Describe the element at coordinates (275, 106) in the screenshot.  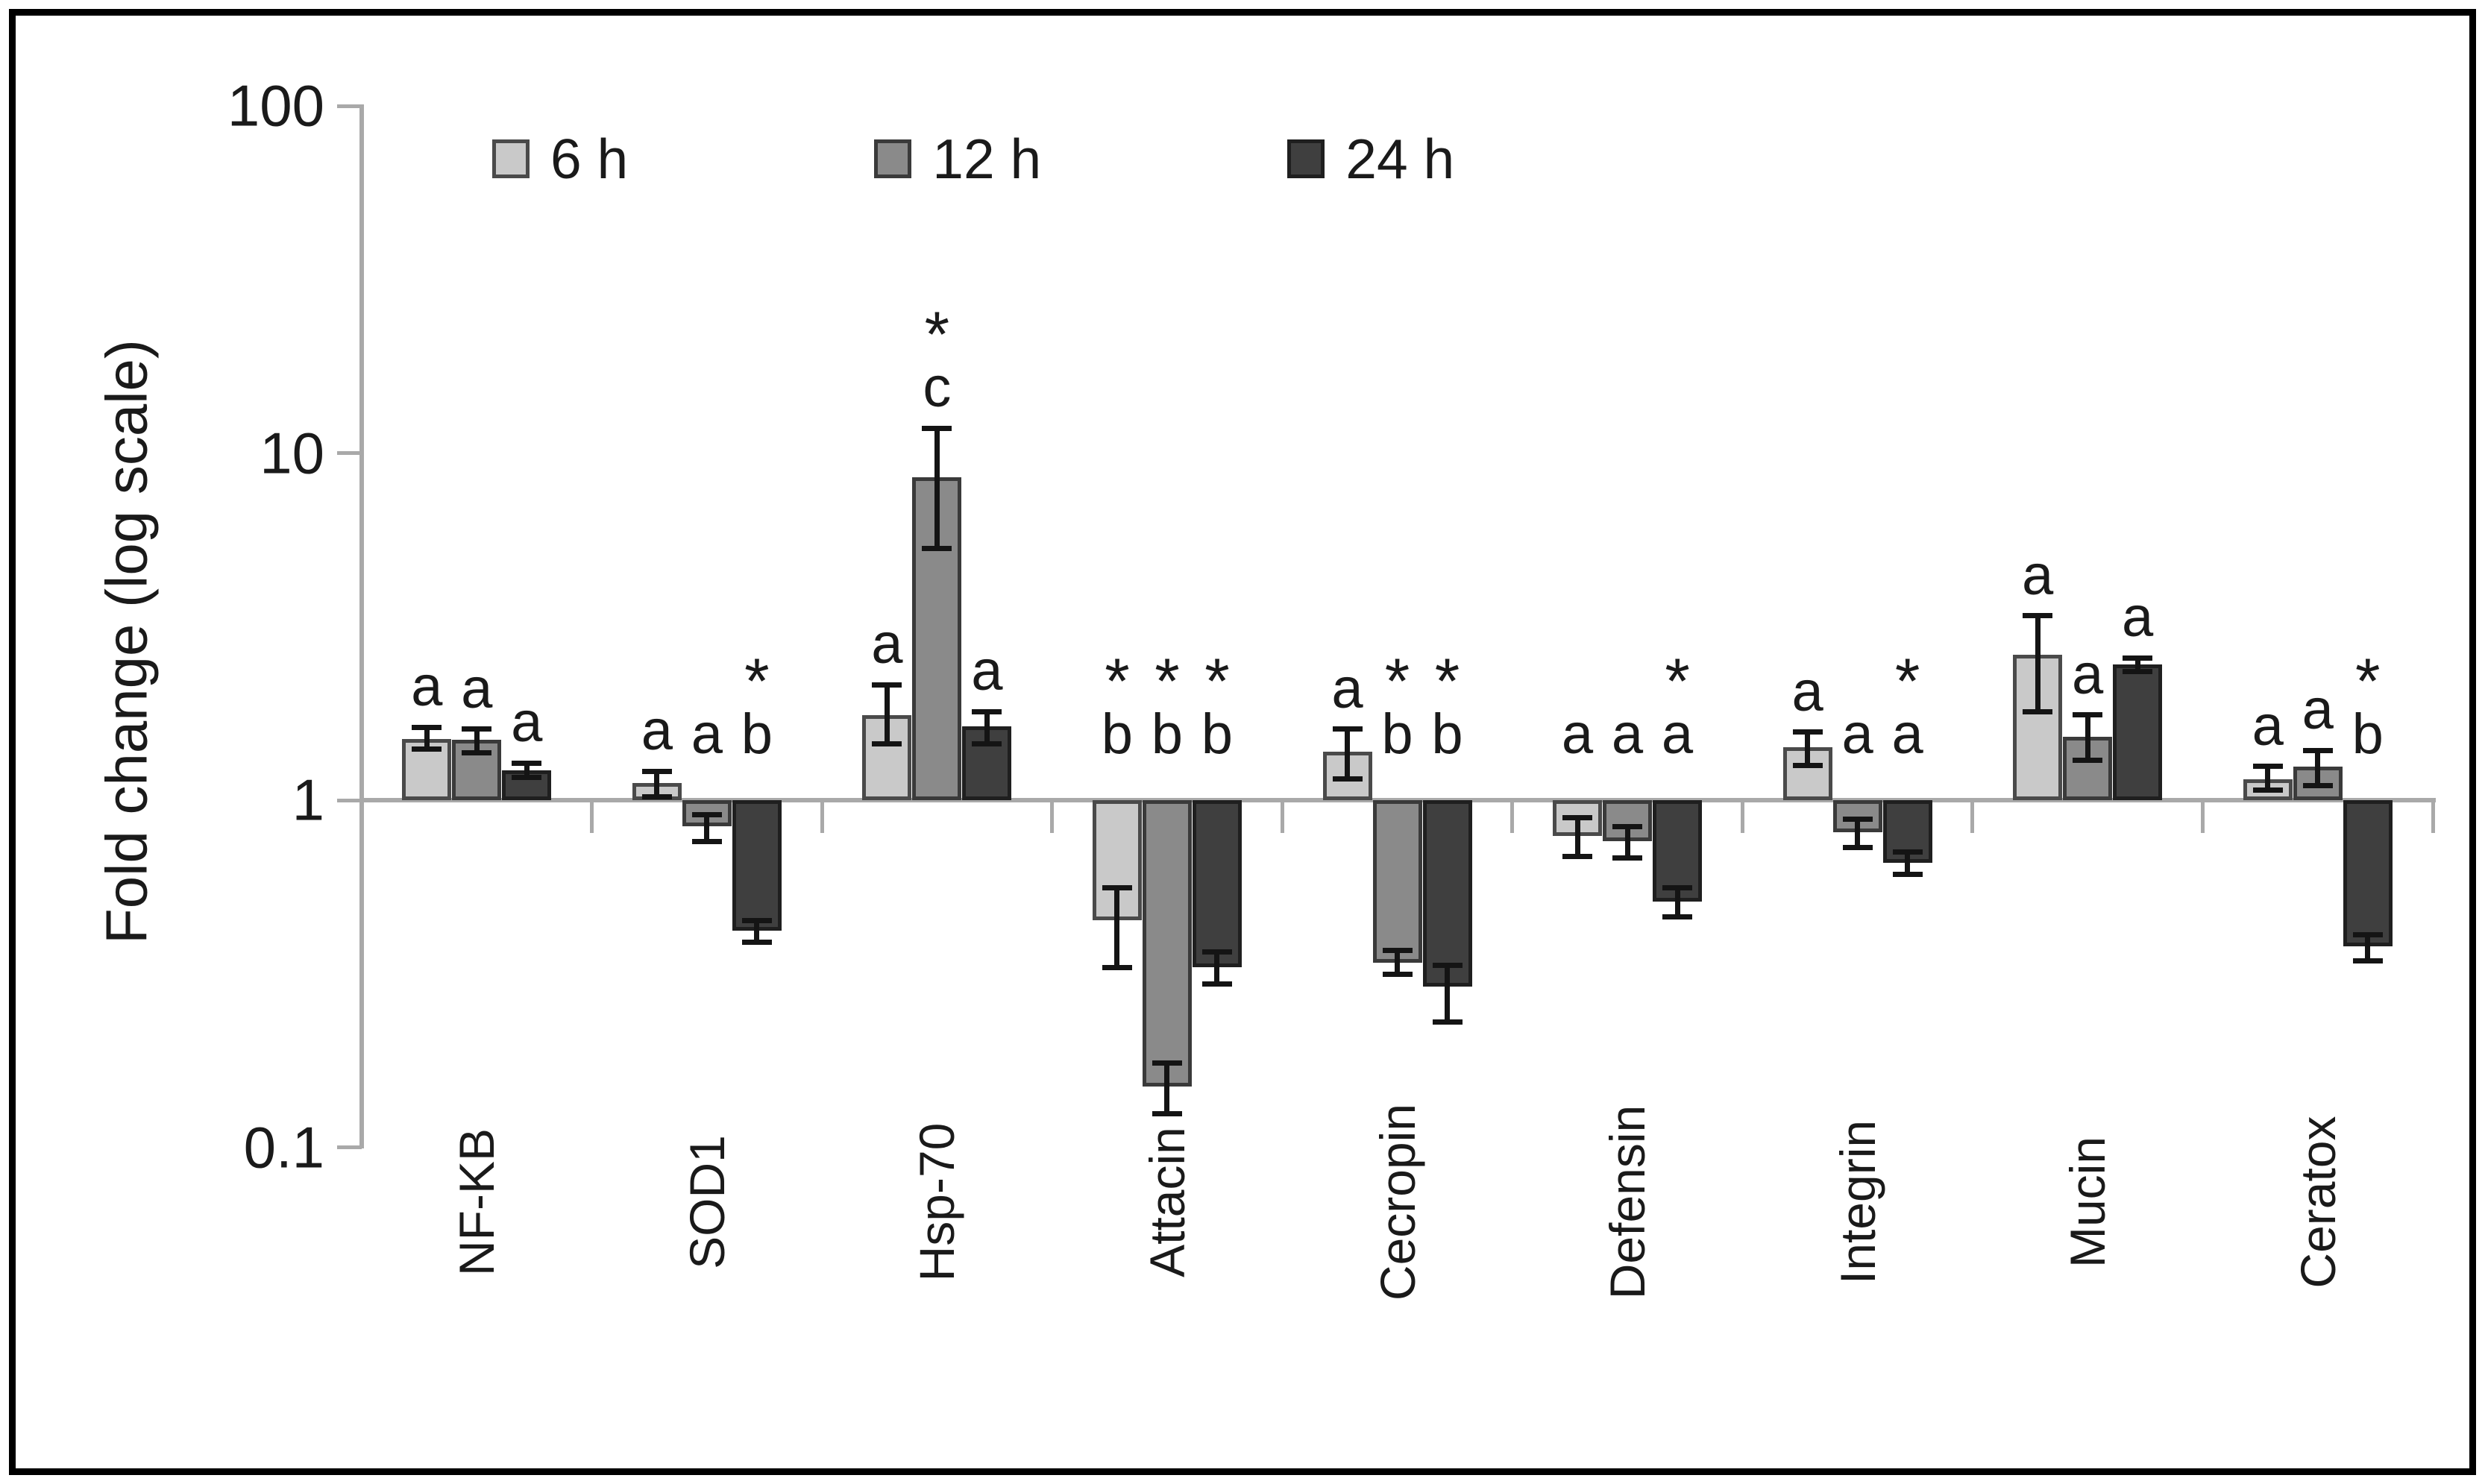
I see `y-tick-label: 100` at that location.